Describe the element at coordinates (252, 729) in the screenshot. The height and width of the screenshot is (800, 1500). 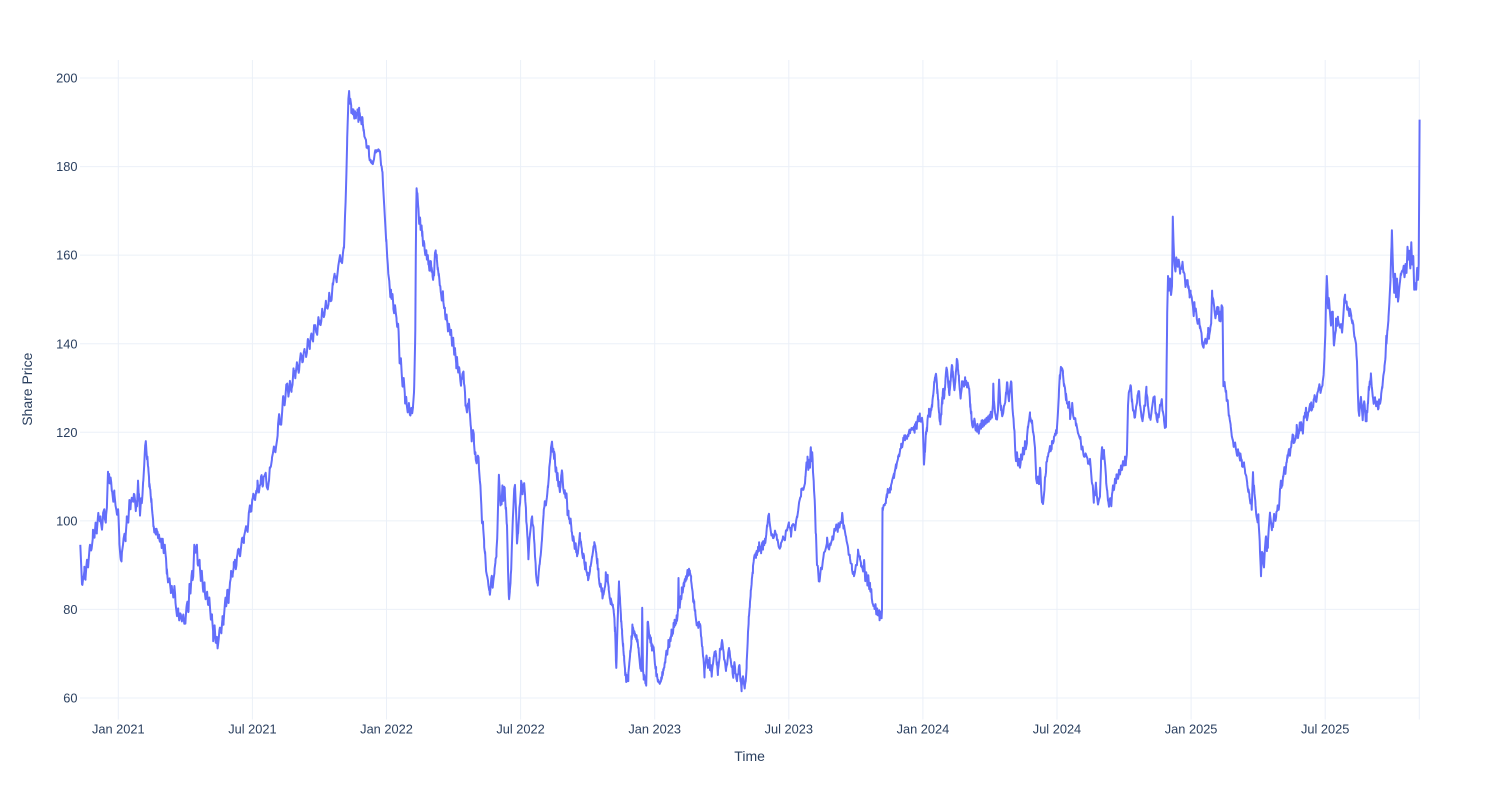
I see `svg-text: Jul 2021` at that location.